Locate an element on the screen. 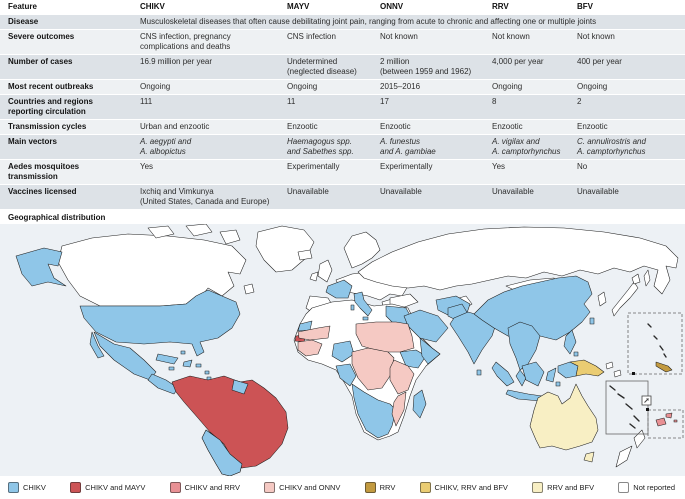 Image resolution: width=685 pixels, height=499 pixels. legend-item-rrv_bfv: RRV and BFV is located at coordinates (563, 487).